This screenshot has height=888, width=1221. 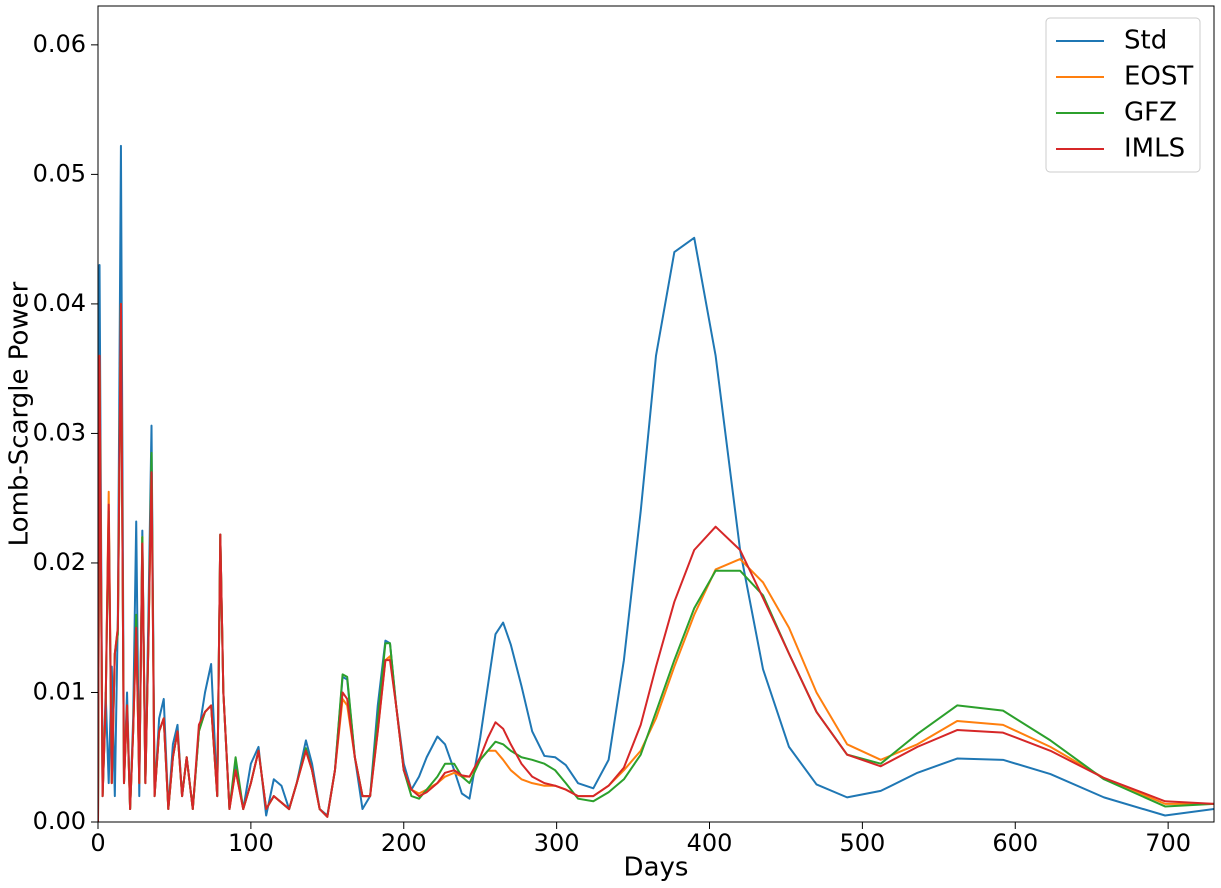 I want to click on x-tick-label: 0, so click(x=97, y=843).